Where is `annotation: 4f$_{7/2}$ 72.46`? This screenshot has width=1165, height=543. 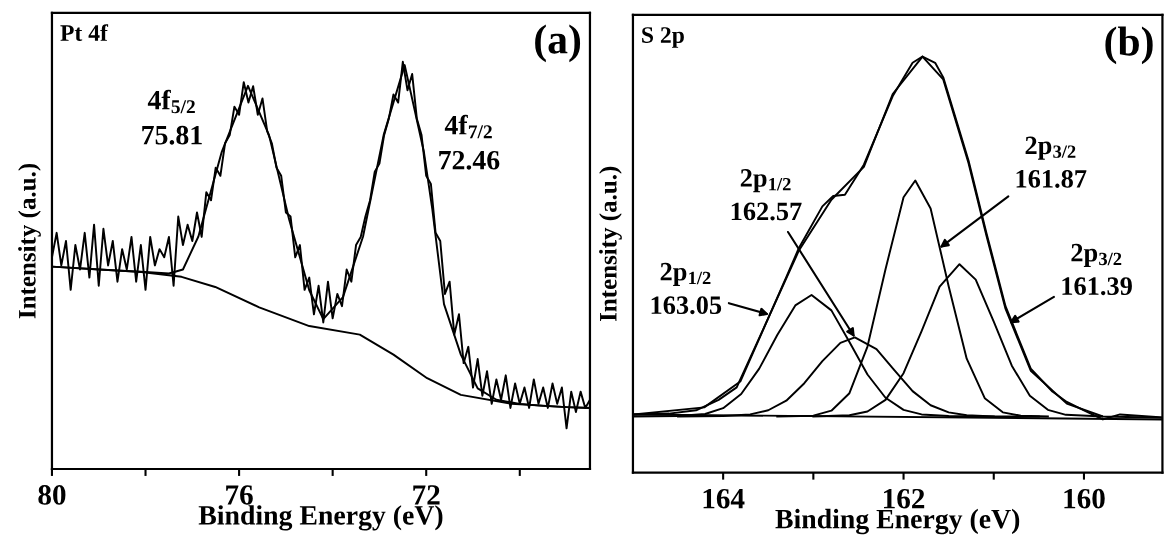 annotation: 4f$_{7/2}$ 72.46 is located at coordinates (469, 142).